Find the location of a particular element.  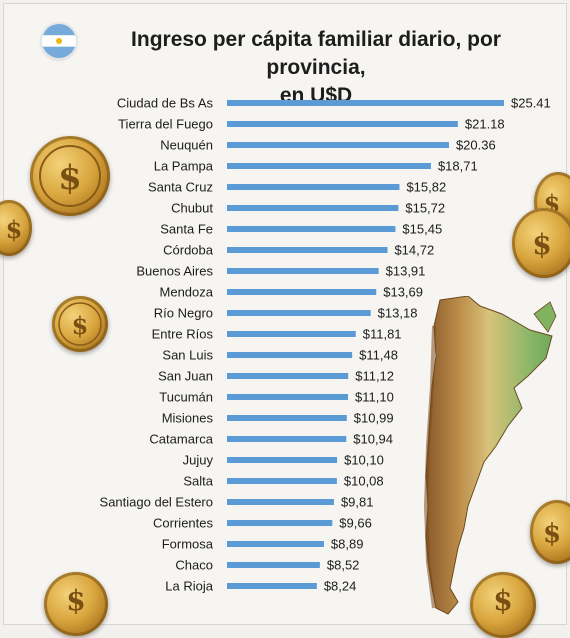

category-label: Neuquén is located at coordinates (186, 145).